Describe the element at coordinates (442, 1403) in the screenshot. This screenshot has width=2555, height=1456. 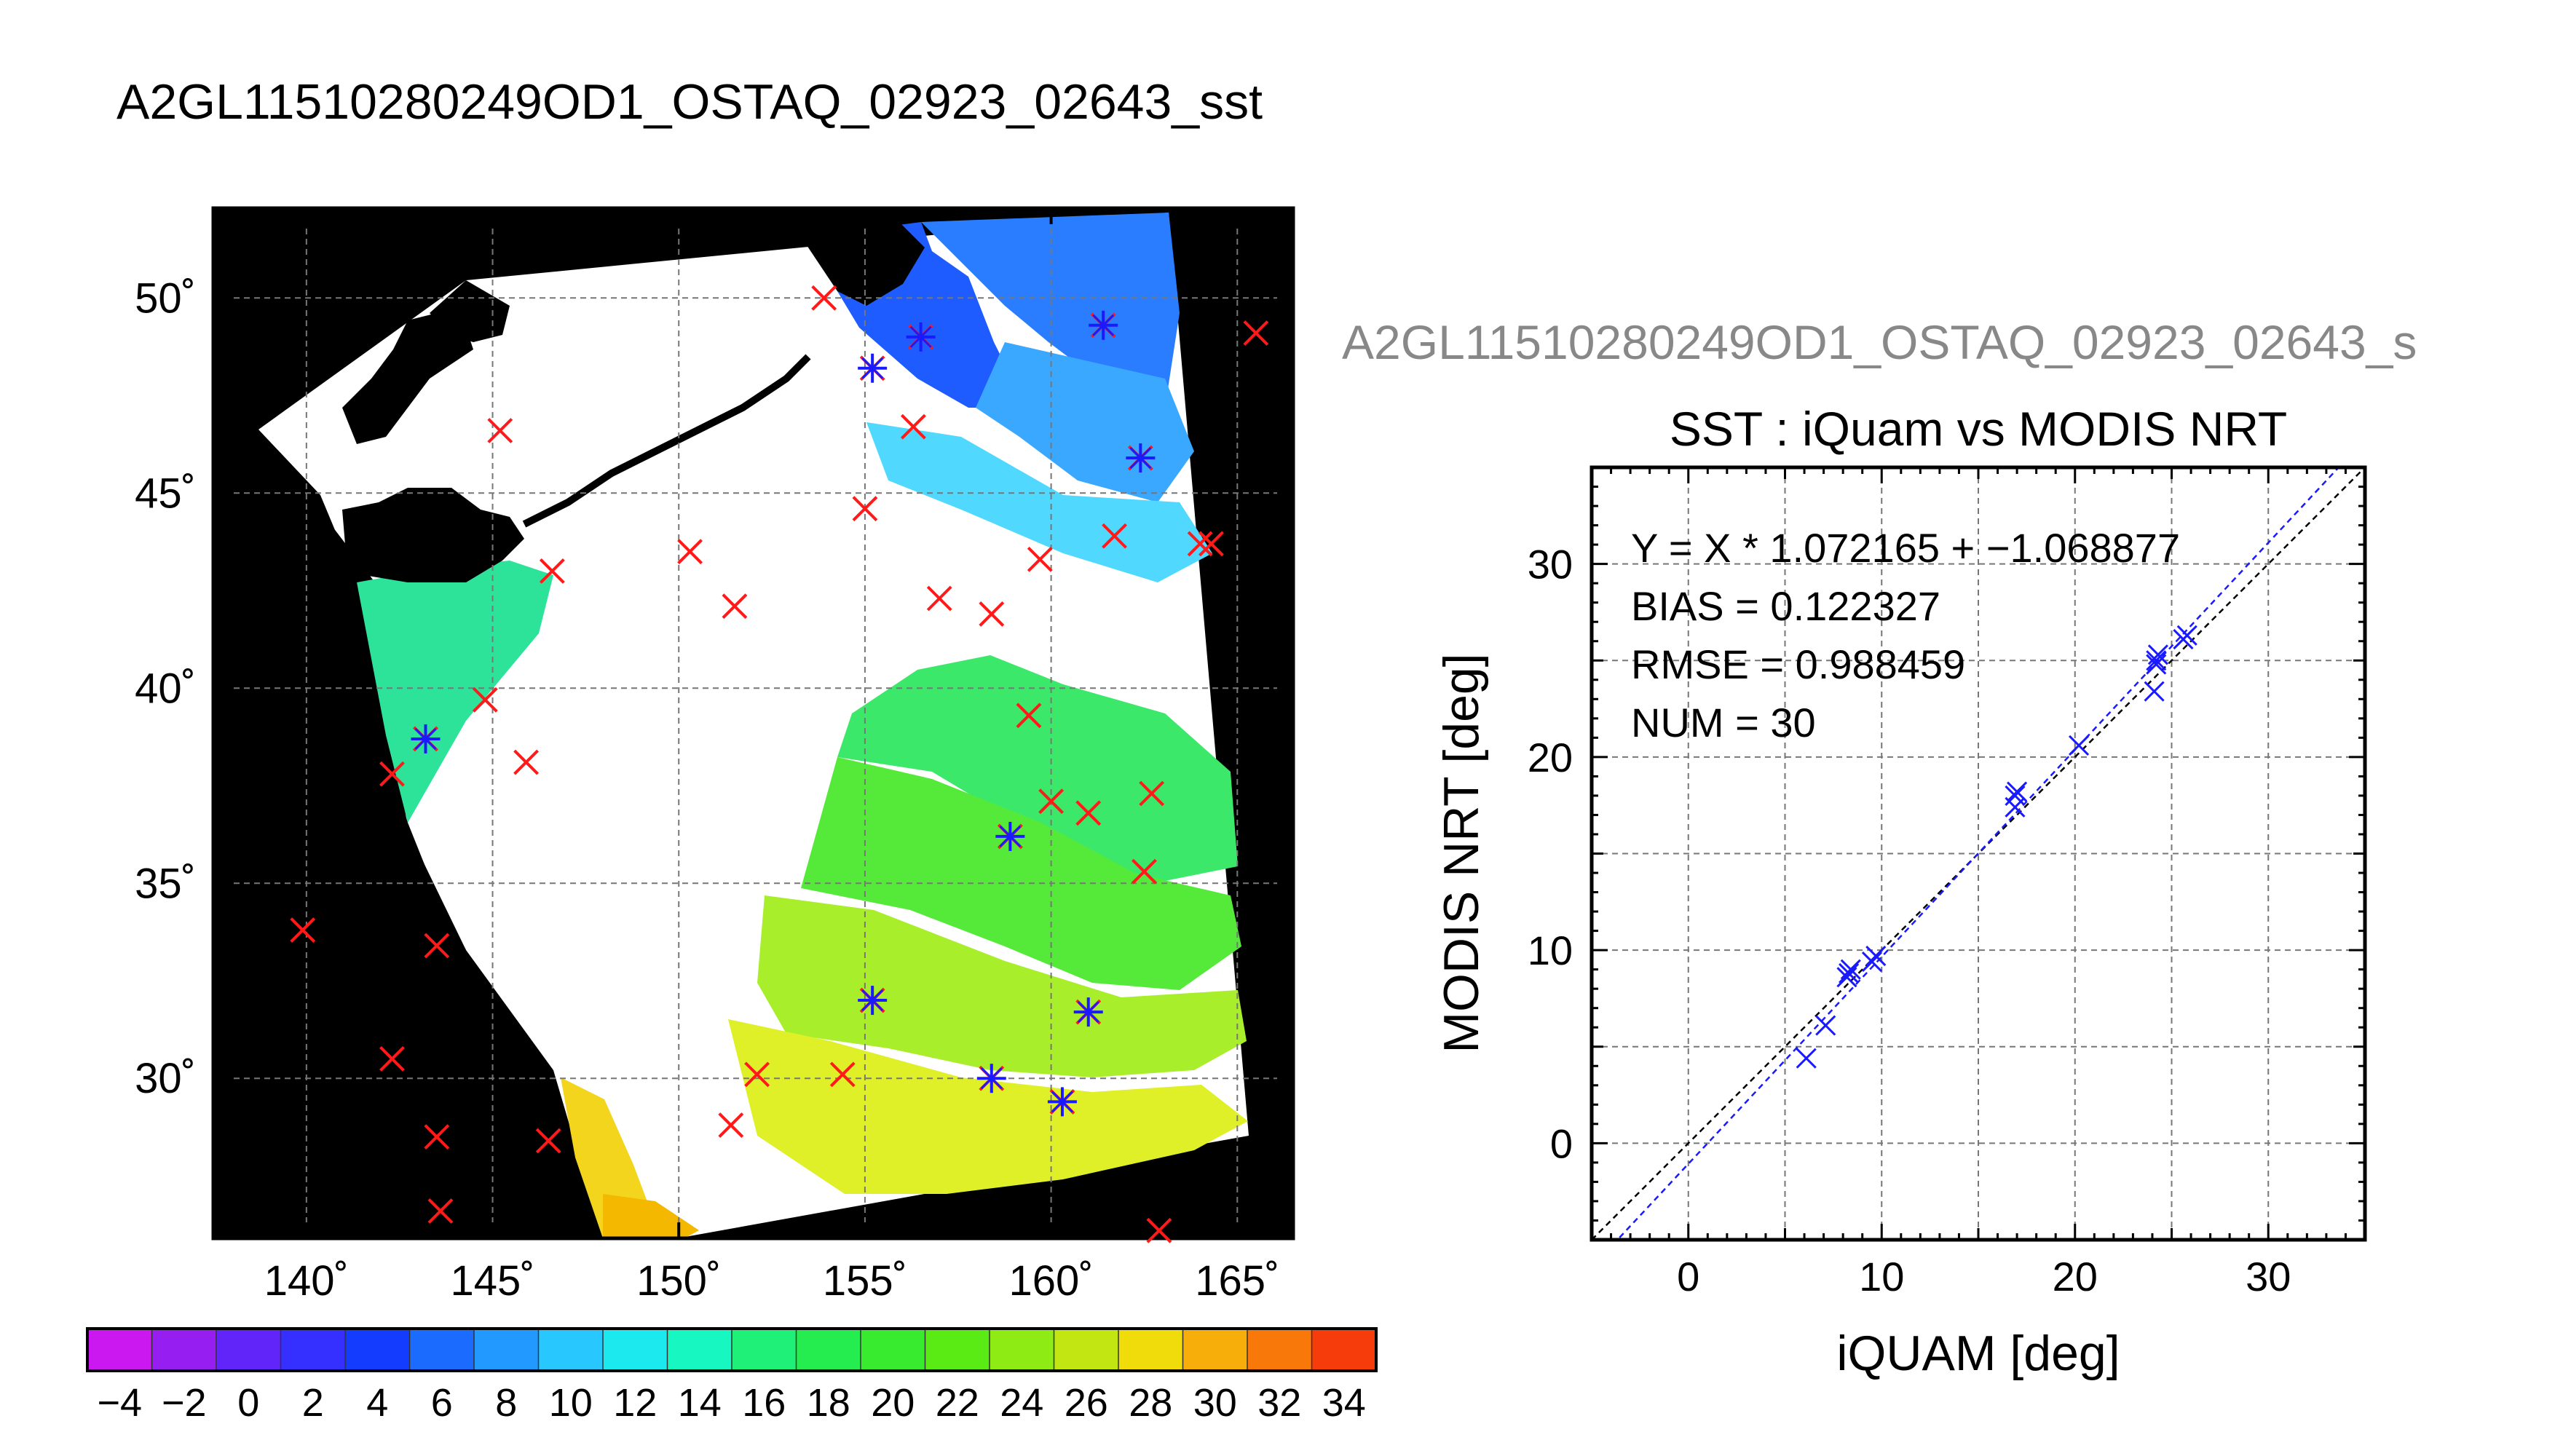
I see `colorbar-tick-label: 6` at that location.